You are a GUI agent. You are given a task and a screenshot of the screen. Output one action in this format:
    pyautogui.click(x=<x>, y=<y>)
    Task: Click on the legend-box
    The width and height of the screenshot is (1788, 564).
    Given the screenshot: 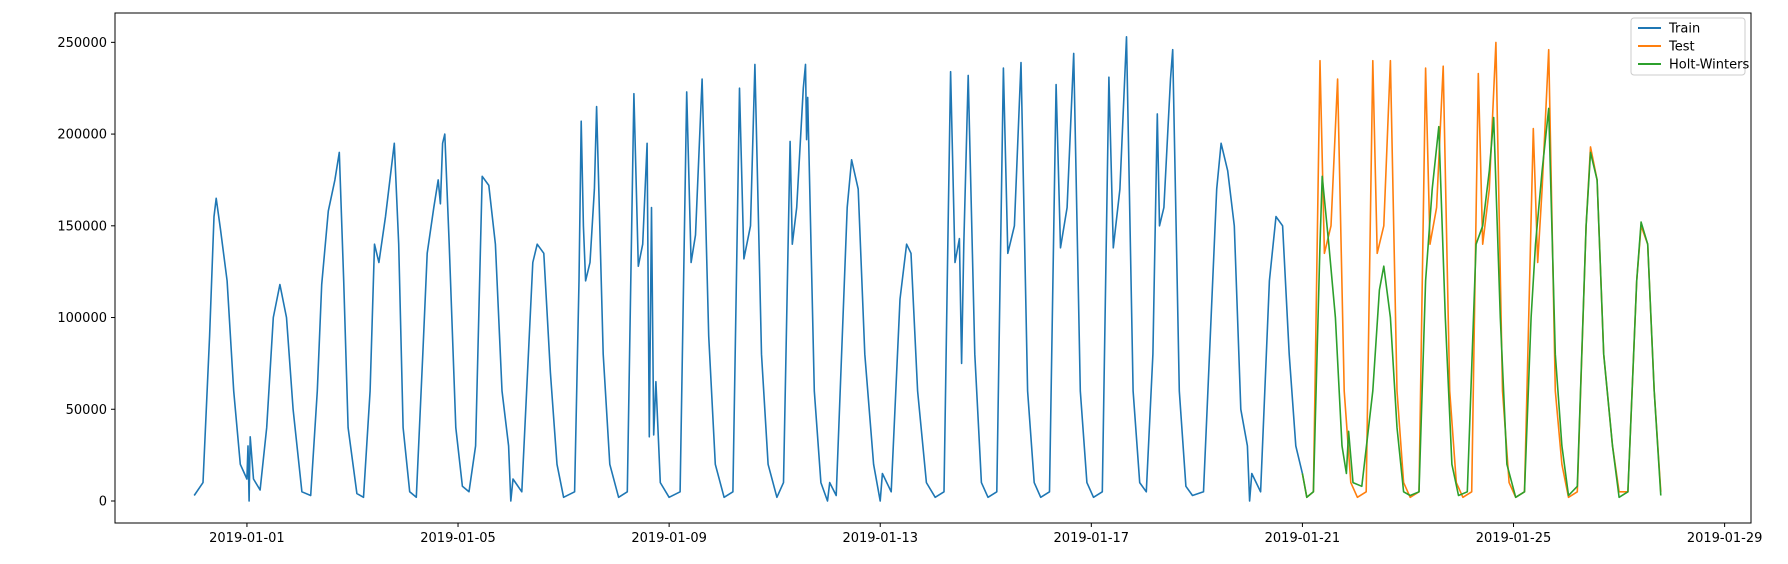 What is the action you would take?
    pyautogui.click(x=1688, y=46)
    